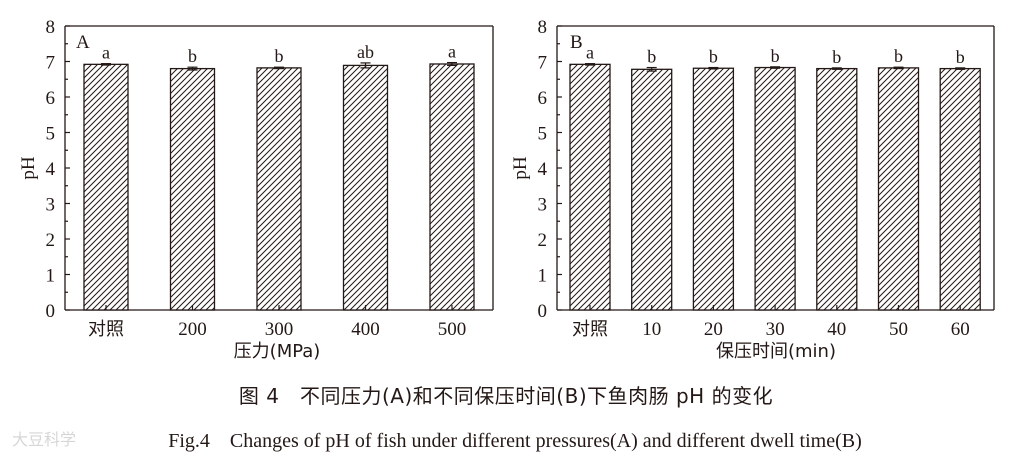 This screenshot has height=462, width=1012. I want to click on x-tick-label: 60, so click(960, 329).